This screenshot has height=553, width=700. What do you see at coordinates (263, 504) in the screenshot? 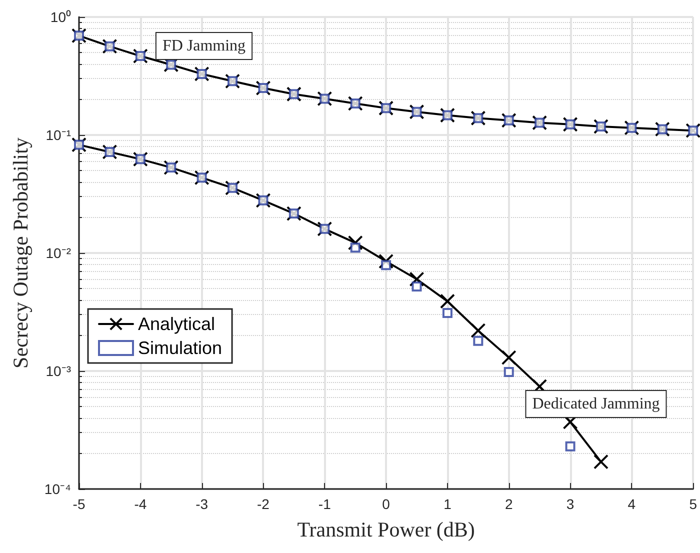
I see `x-tick-label: -2` at bounding box center [263, 504].